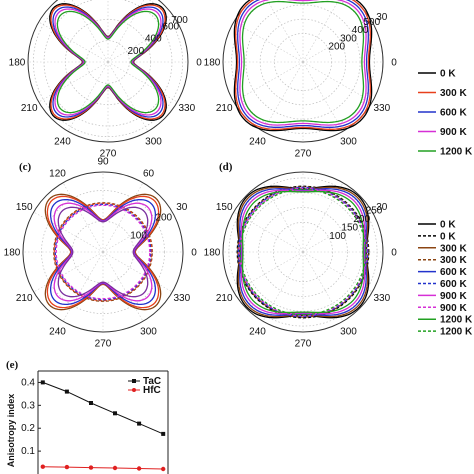 The width and height of the screenshot is (474, 474). What do you see at coordinates (103, 468) in the screenshot?
I see `series-line-hfc` at bounding box center [103, 468].